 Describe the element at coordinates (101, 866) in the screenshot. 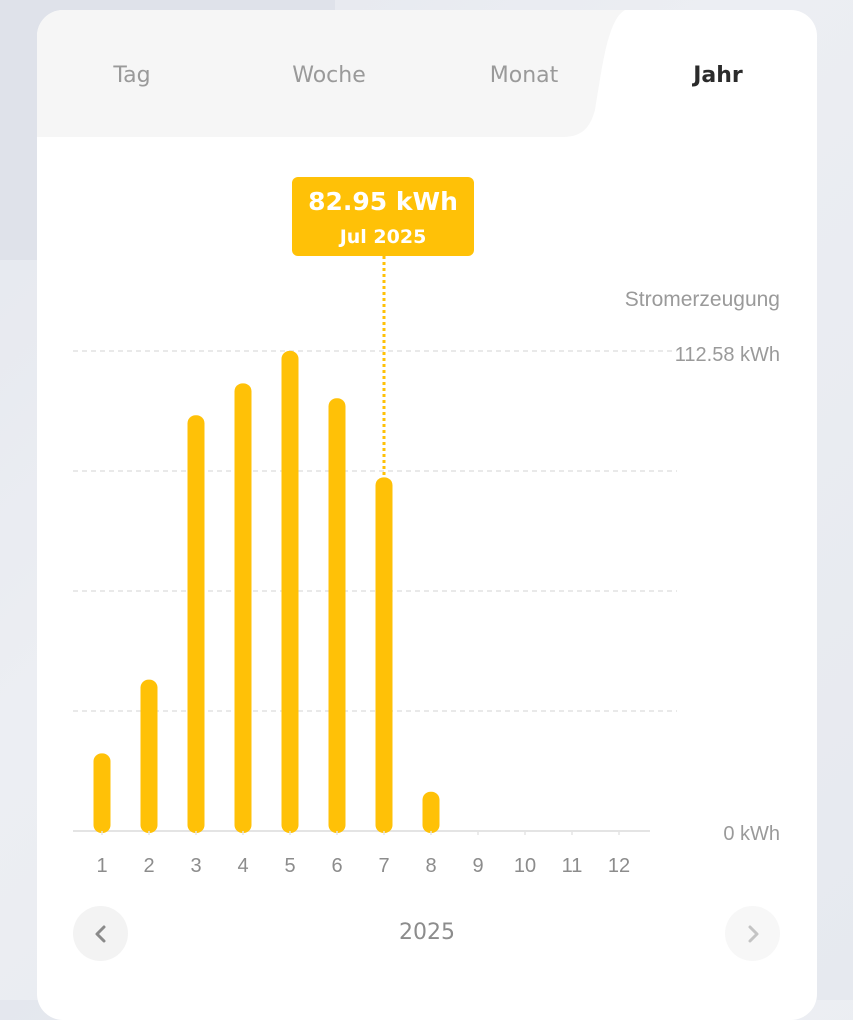

I see `x-tick-label: 1` at that location.